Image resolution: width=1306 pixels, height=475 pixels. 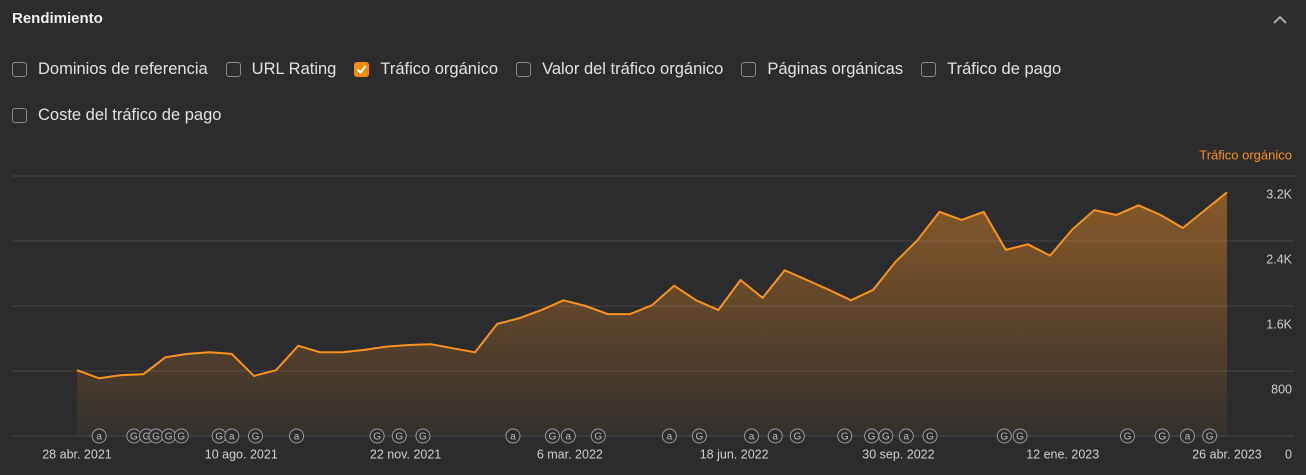 I want to click on x-tick-label: 12 ene. 2023, so click(x=1062, y=454).